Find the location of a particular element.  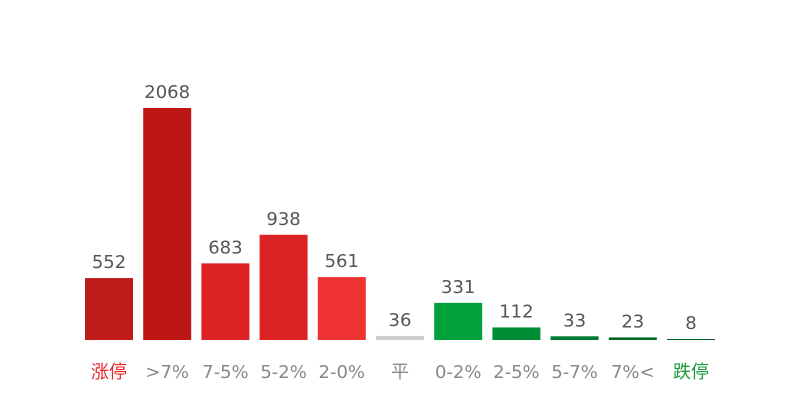

category-label: 涨停 is located at coordinates (109, 372).